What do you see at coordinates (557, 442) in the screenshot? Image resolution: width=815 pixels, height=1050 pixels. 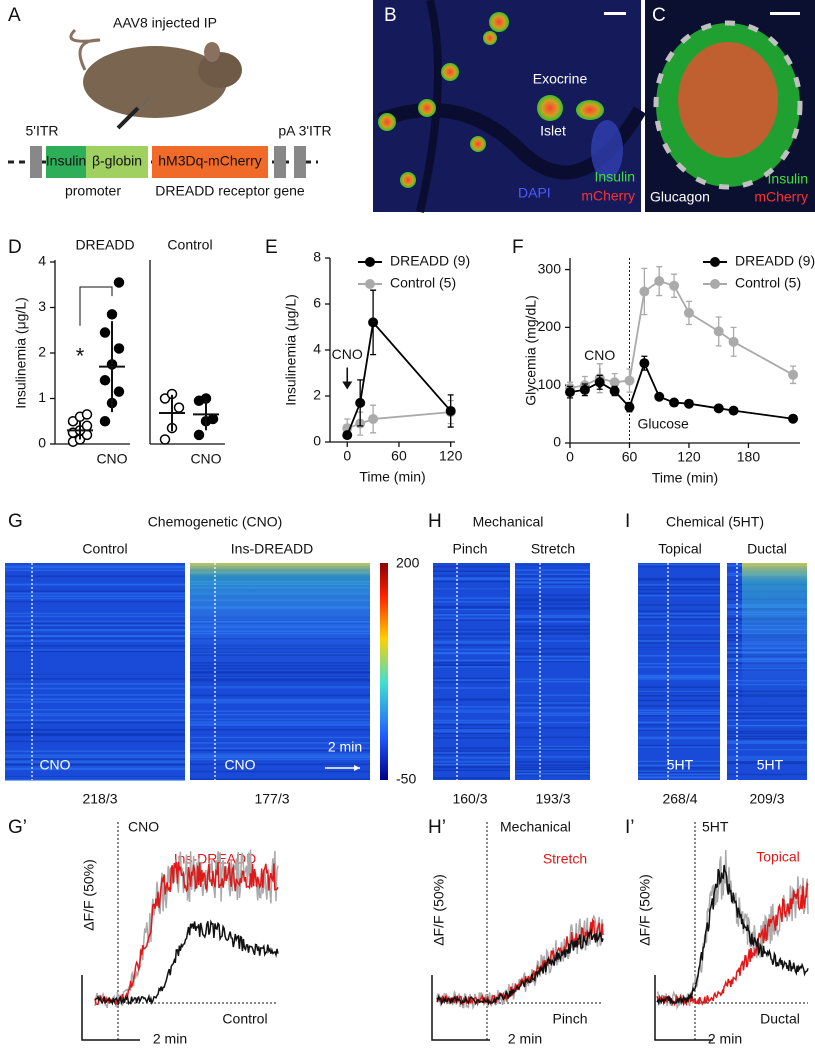 I see `y-tick-label: 0` at bounding box center [557, 442].